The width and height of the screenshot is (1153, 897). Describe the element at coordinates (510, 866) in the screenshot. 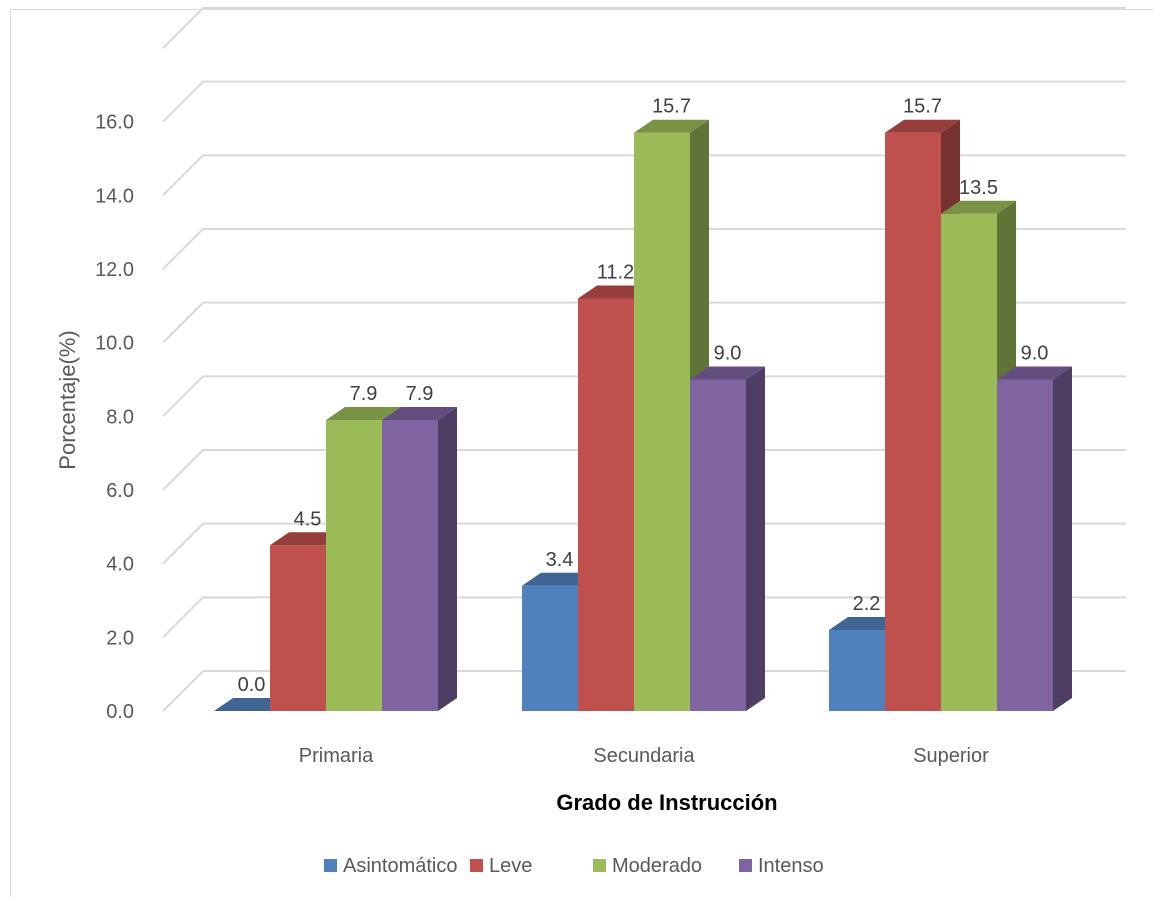

I see `legend-label: Leve` at that location.